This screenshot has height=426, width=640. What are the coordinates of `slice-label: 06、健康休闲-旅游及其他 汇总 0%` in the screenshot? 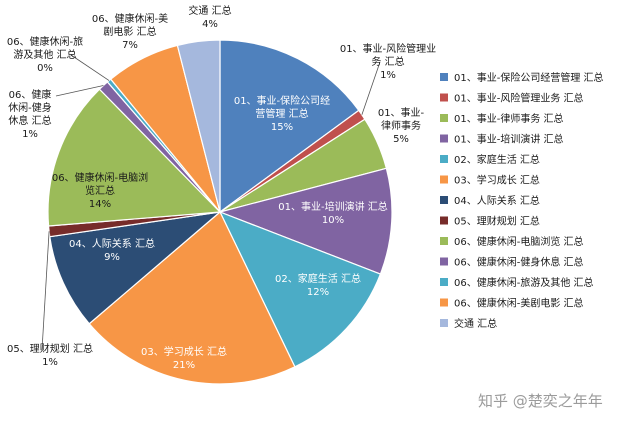 It's located at (45, 54).